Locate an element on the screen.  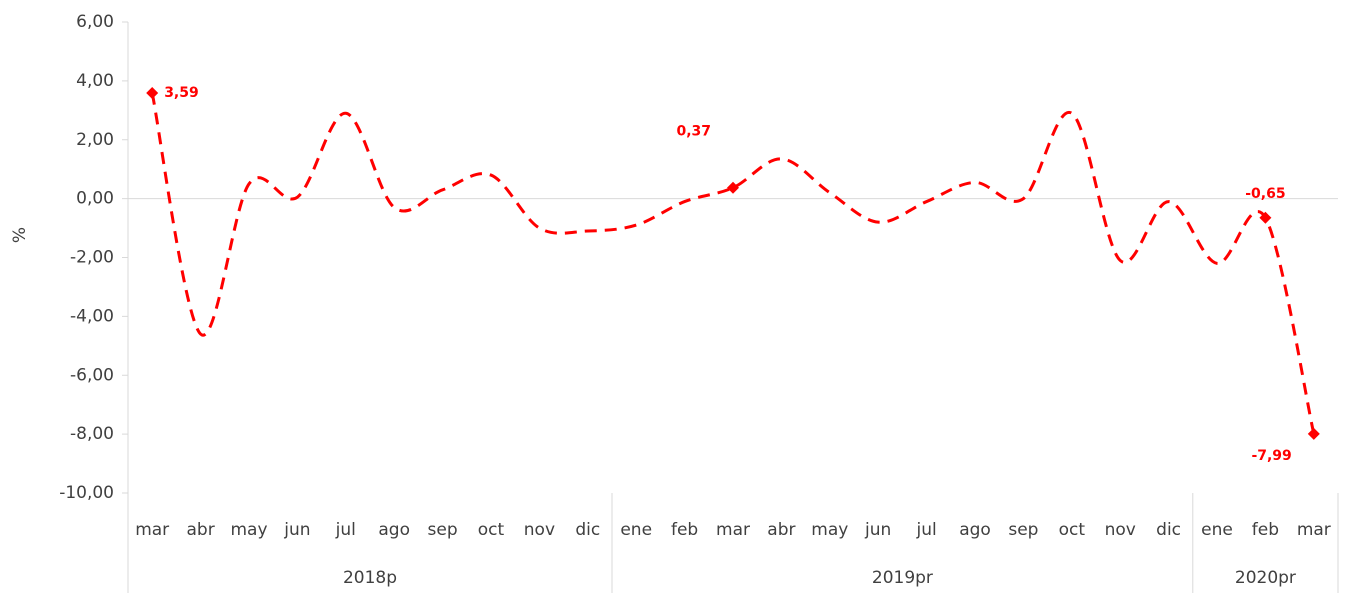
y-tick-label: -6,00 is located at coordinates (92, 375).